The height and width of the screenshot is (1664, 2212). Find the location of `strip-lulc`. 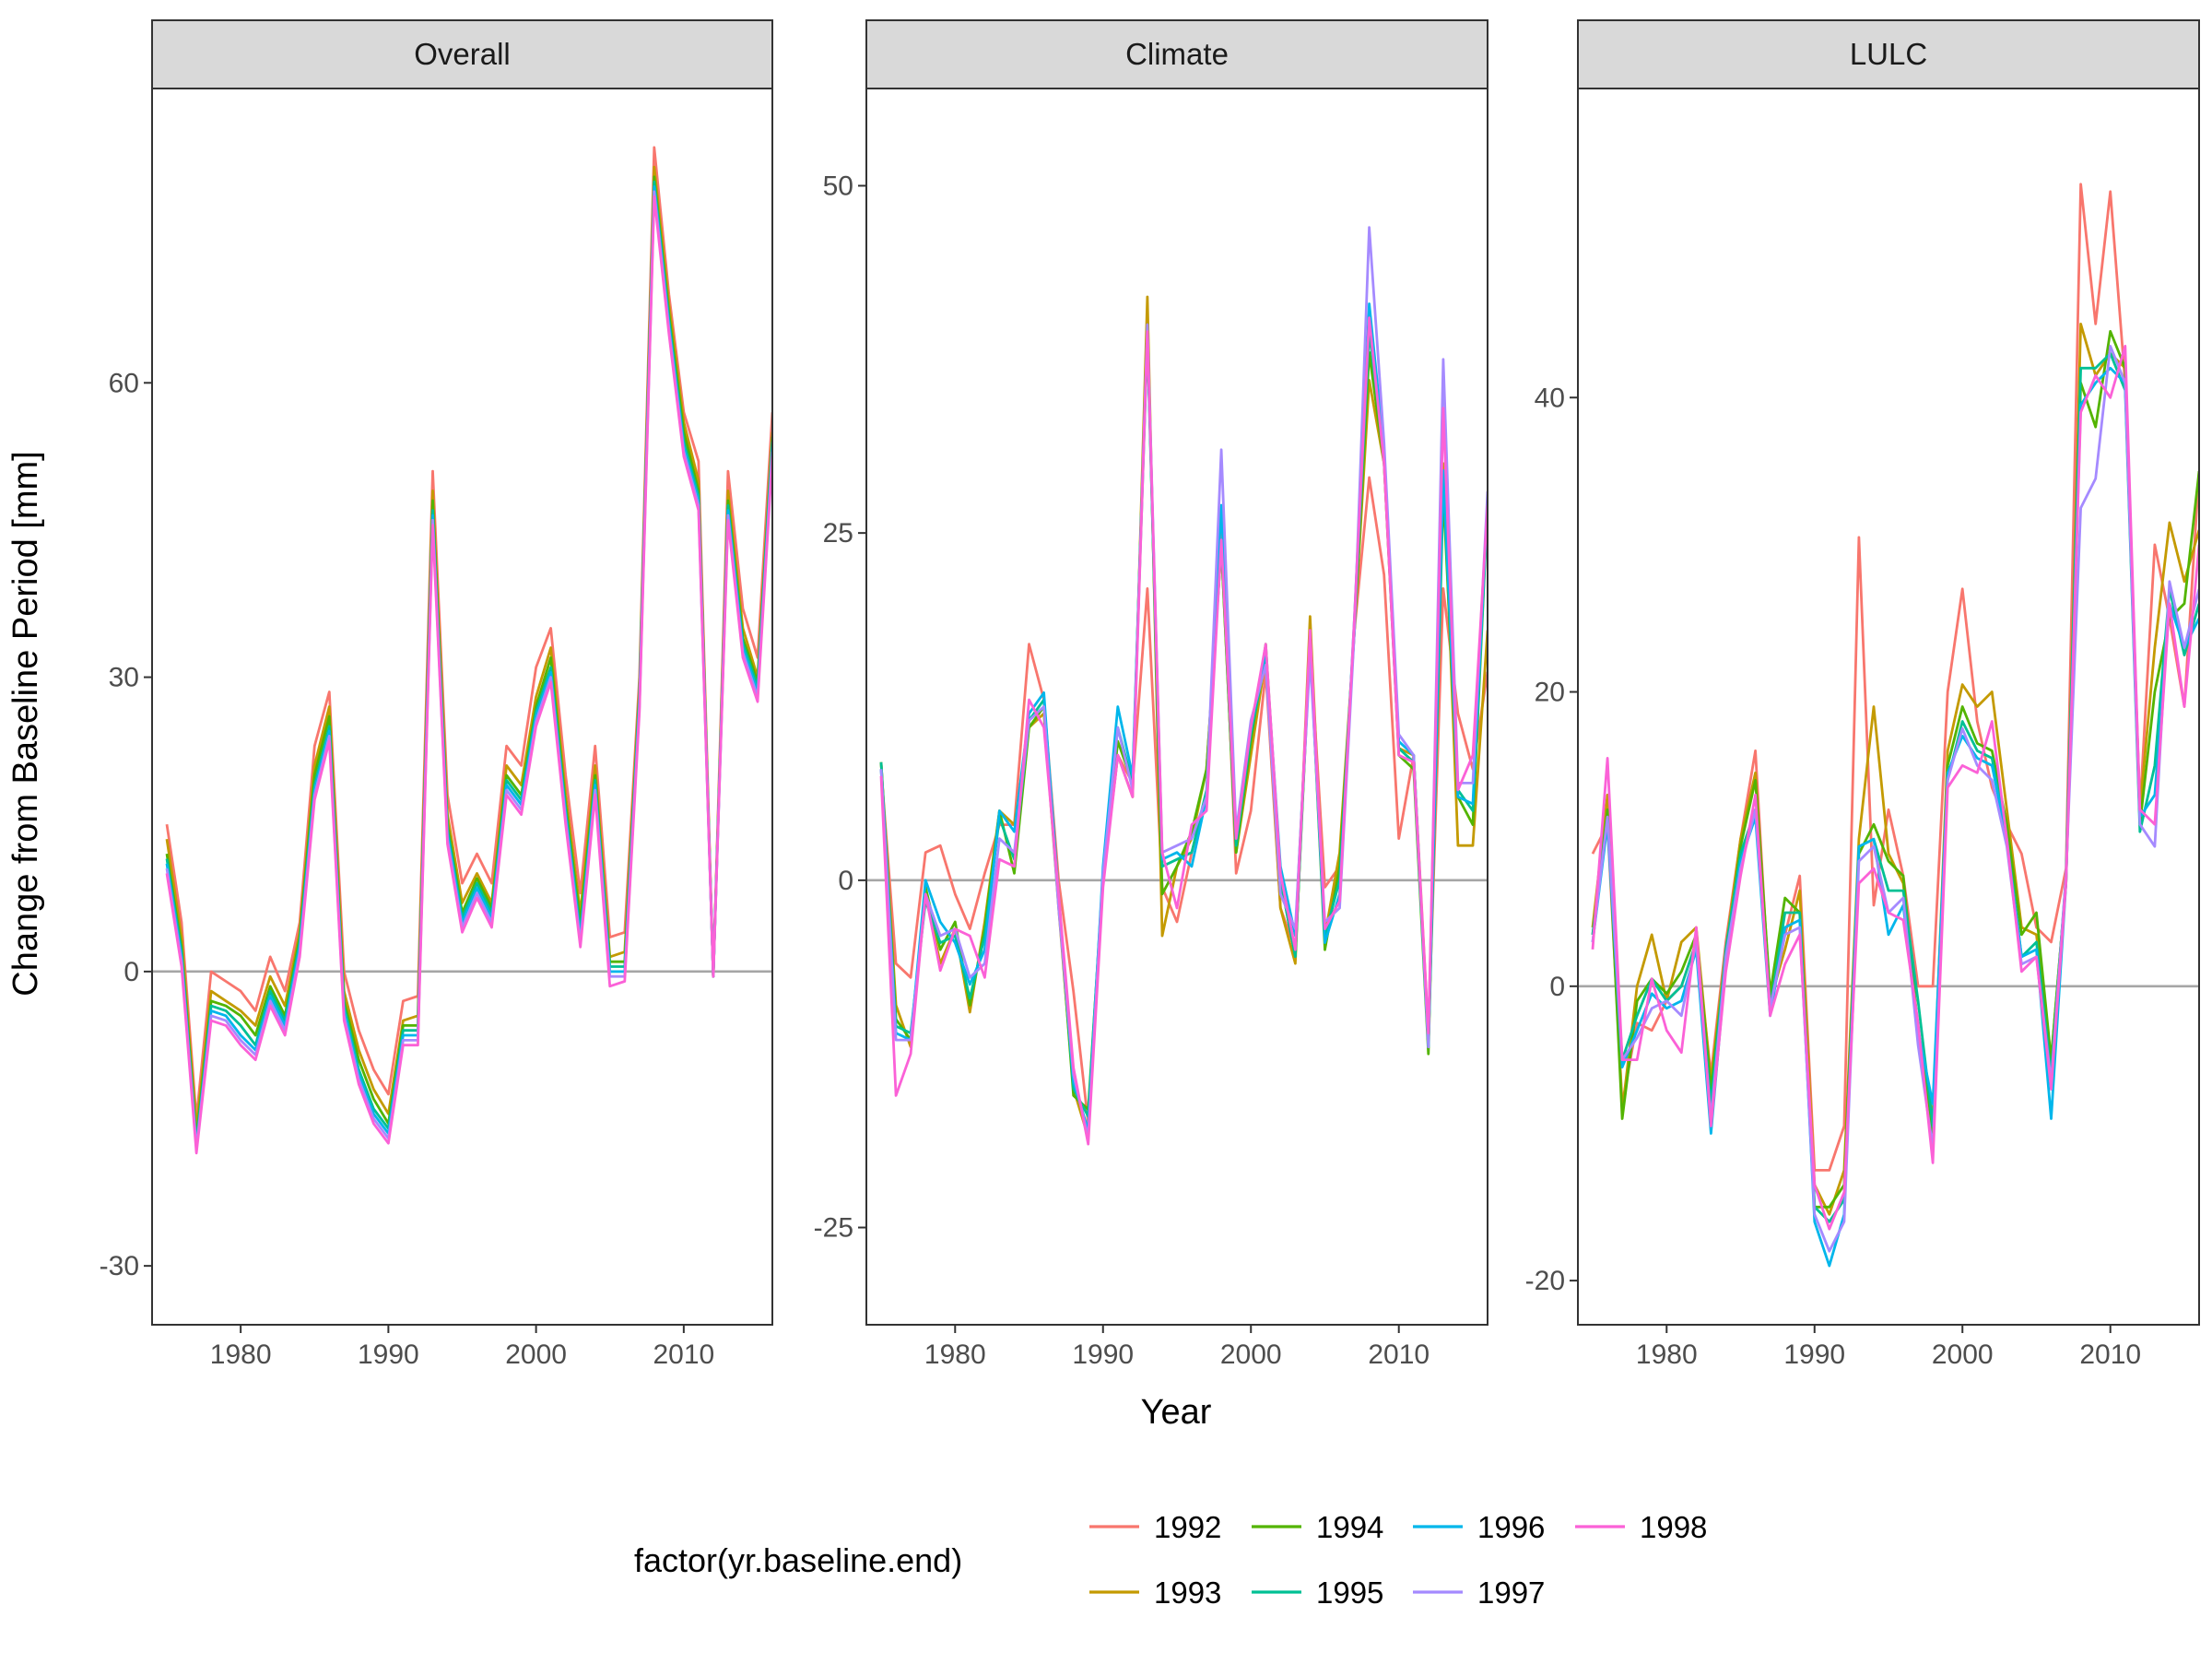

strip-lulc is located at coordinates (1888, 54).